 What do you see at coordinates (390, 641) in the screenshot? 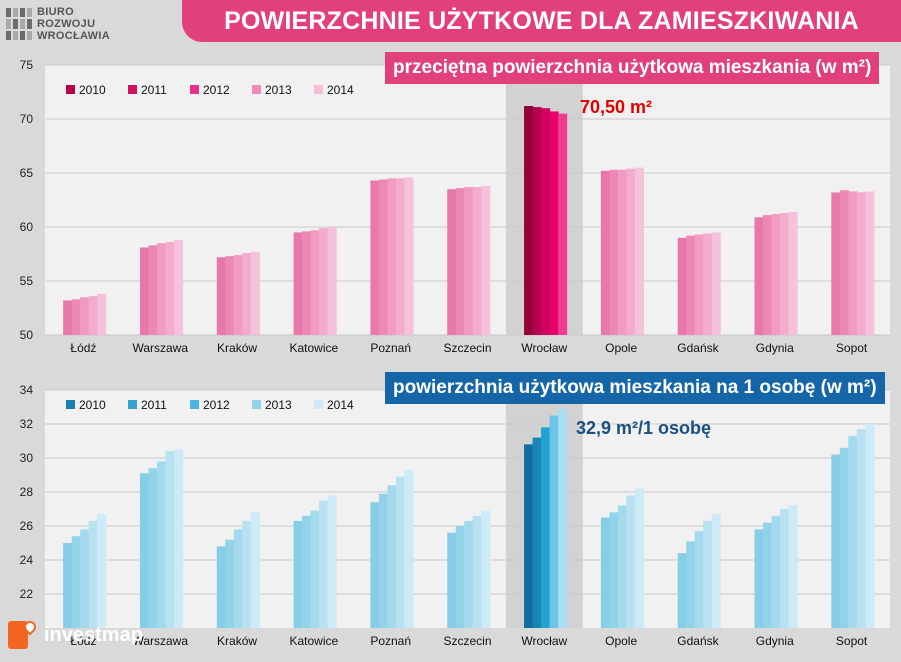
I see `chart2-xtick-label: Poznań` at bounding box center [390, 641].